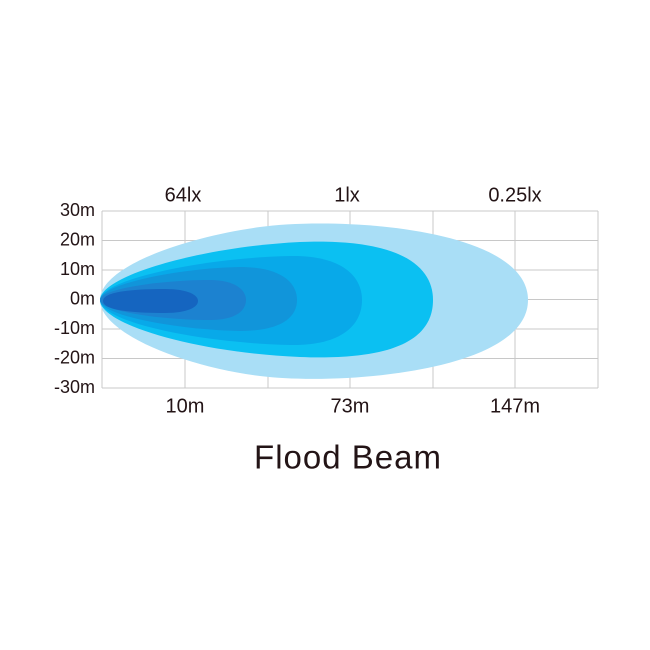 The width and height of the screenshot is (650, 650). I want to click on y-axis-label: 0m, so click(82, 298).